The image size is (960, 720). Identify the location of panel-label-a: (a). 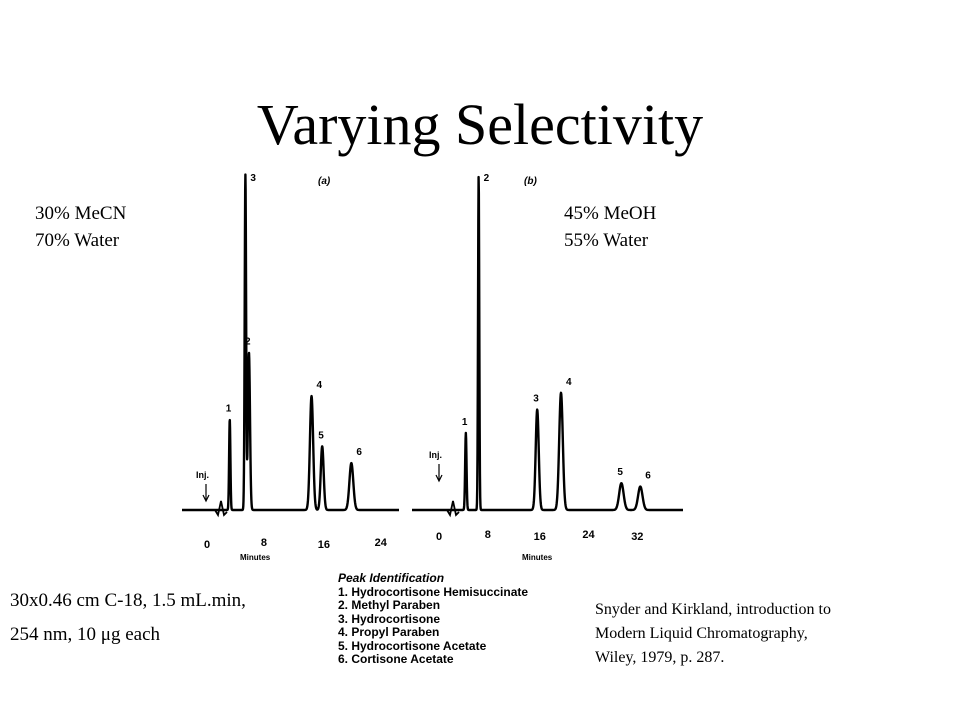
(324, 181).